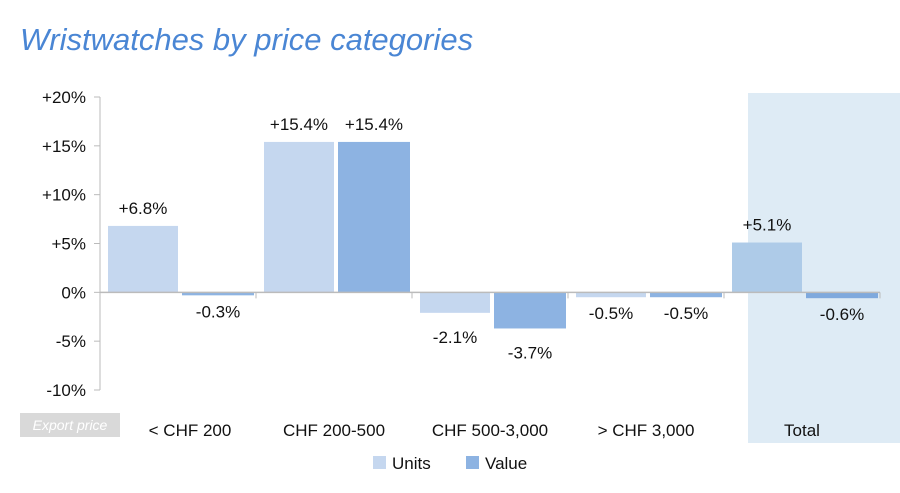 Image resolution: width=900 pixels, height=493 pixels. Describe the element at coordinates (472, 462) in the screenshot. I see `legend-swatch-value` at that location.